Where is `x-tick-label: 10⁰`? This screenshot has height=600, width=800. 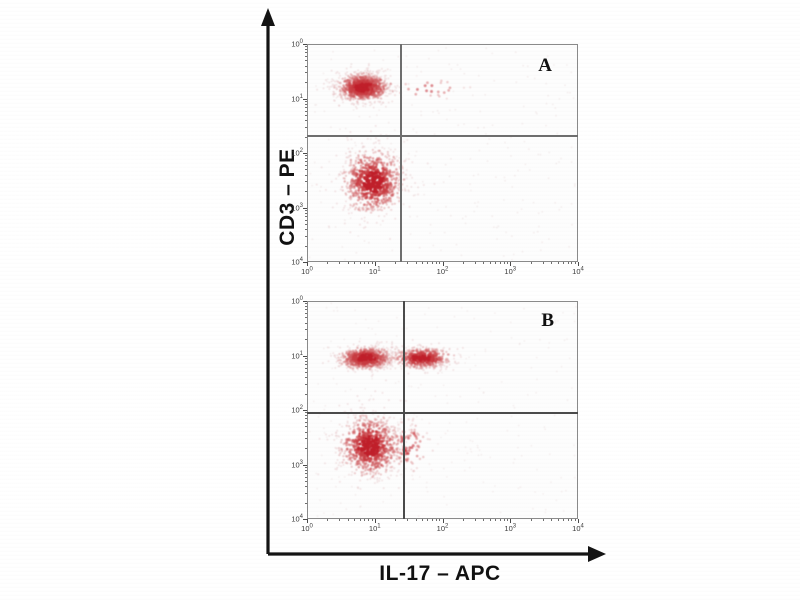
x-tick-label: 10⁰ is located at coordinates (307, 528).